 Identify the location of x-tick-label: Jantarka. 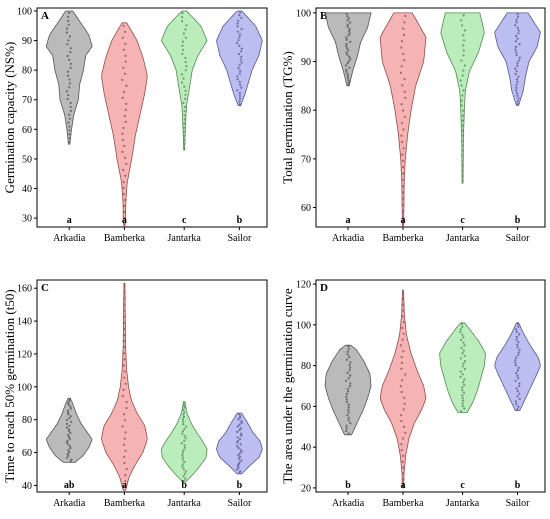
(463, 238).